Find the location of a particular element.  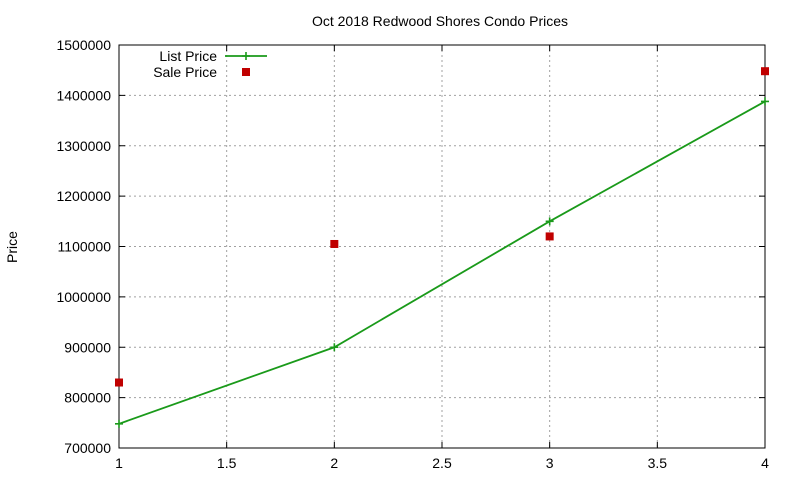

chart-title: Oct 2018 Redwood Shores Condo Prices is located at coordinates (440, 21).